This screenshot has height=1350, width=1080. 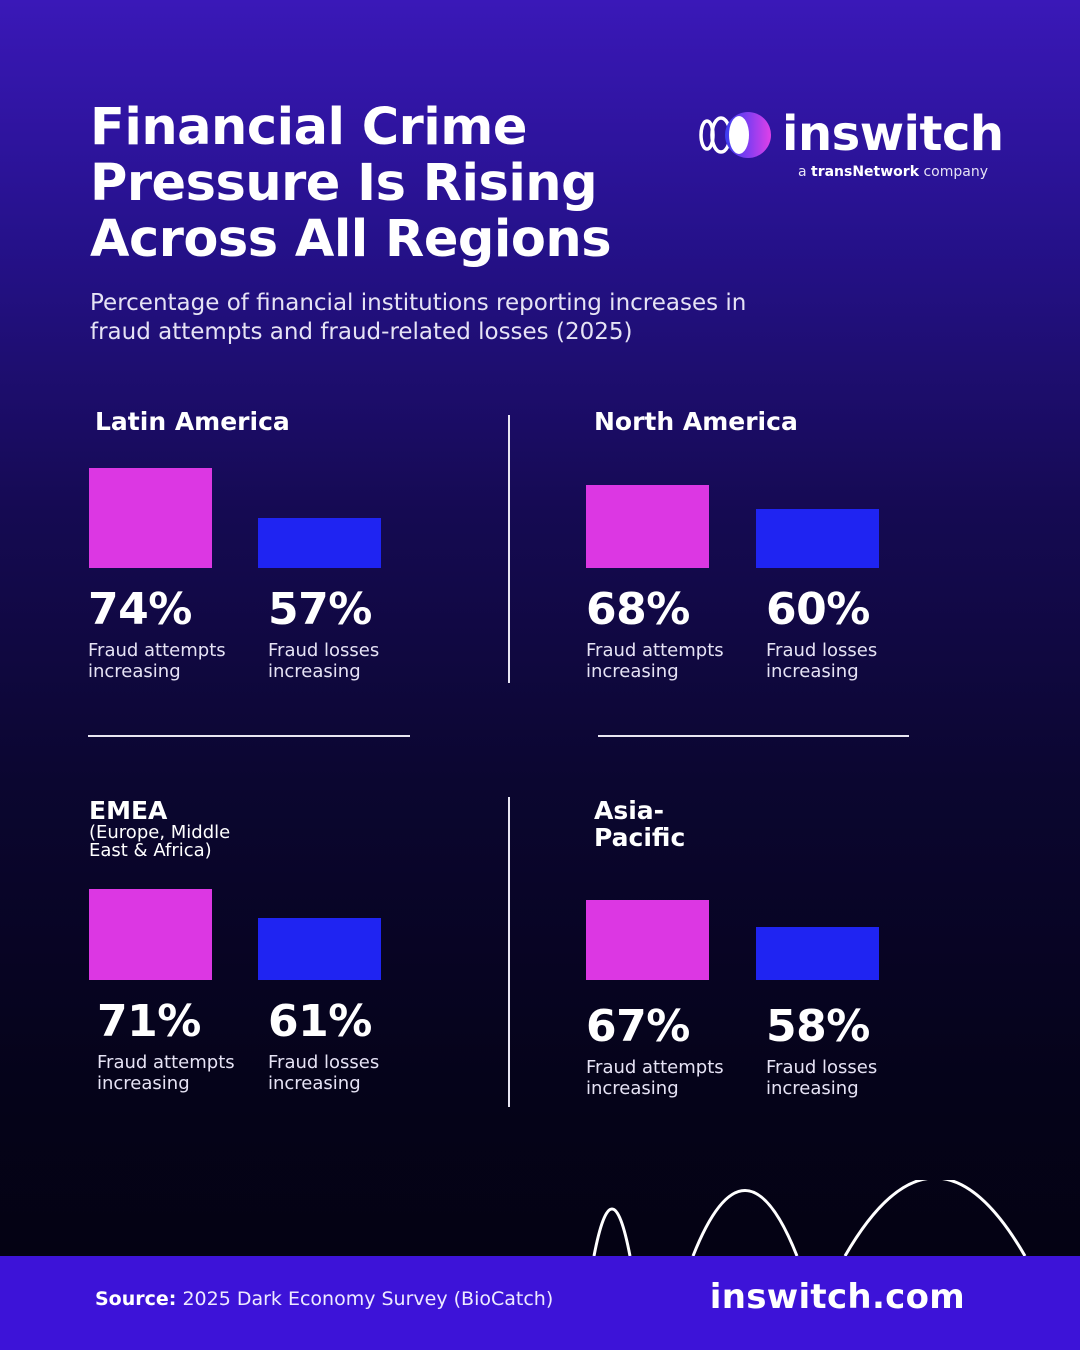 What do you see at coordinates (822, 1078) in the screenshot?
I see `label-losses-asia-pacific: Fraud losses increasing` at bounding box center [822, 1078].